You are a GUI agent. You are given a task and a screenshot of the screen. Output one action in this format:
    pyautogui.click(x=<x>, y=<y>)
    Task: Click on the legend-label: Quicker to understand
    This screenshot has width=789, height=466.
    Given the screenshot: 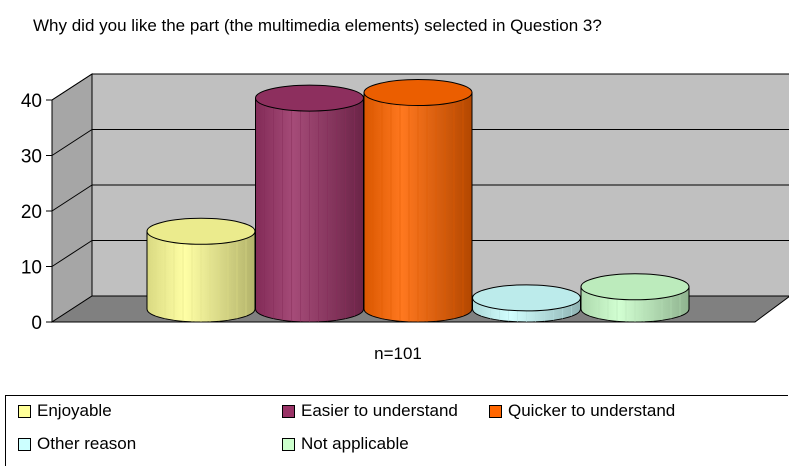 What is the action you would take?
    pyautogui.click(x=592, y=410)
    